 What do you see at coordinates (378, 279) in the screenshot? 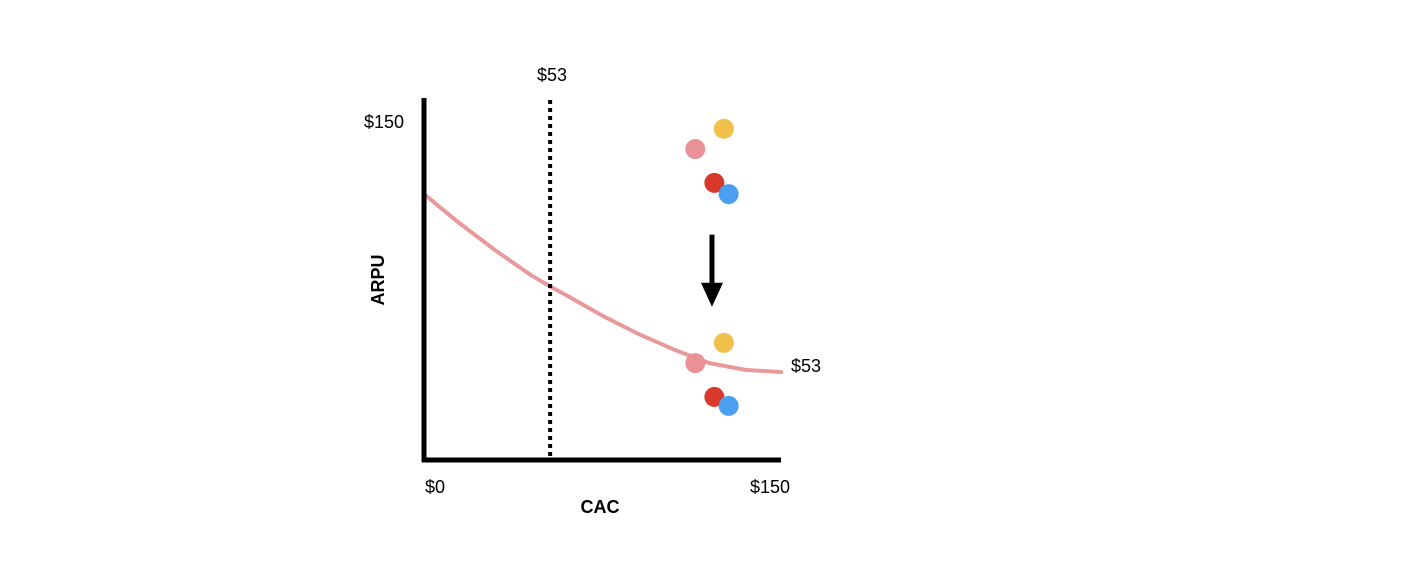
I see `y-axis-title: ARPU` at bounding box center [378, 279].